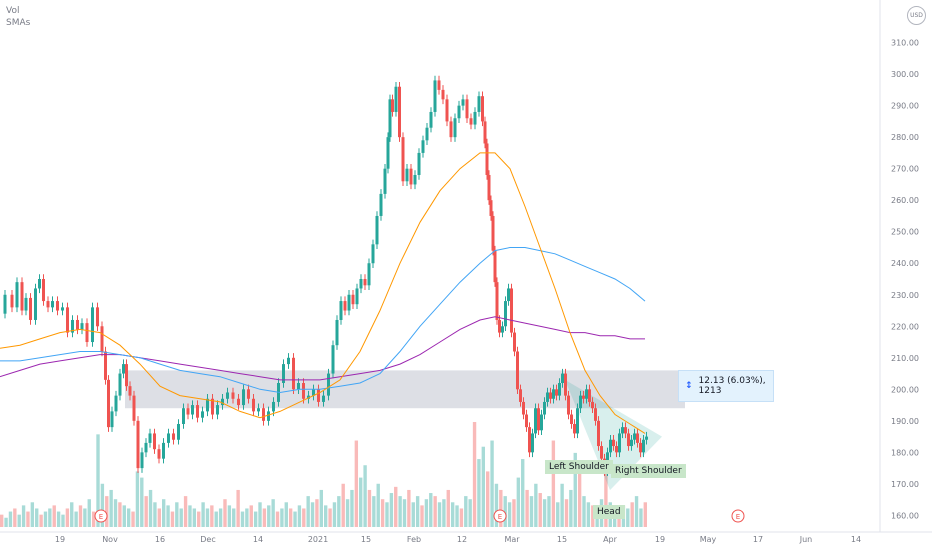  What do you see at coordinates (916, 15) in the screenshot?
I see `currency-badge: USD` at bounding box center [916, 15].